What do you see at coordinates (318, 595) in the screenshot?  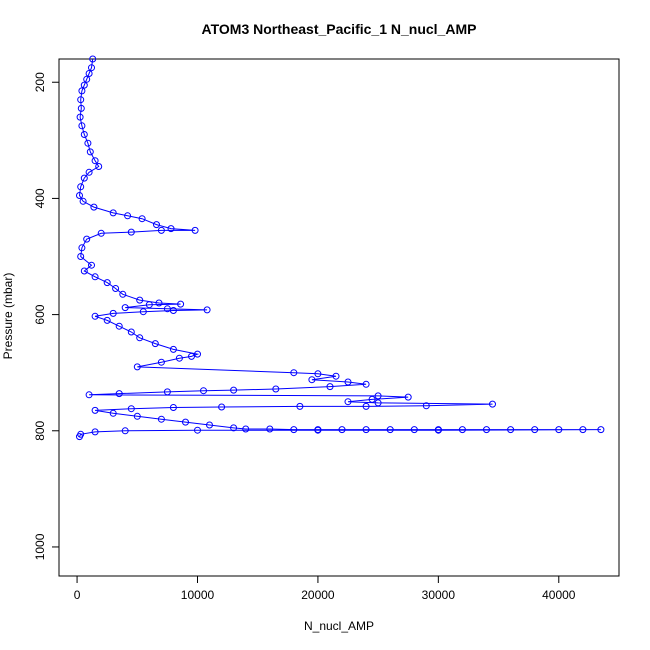 I see `x-tick-label: 20000` at bounding box center [318, 595].